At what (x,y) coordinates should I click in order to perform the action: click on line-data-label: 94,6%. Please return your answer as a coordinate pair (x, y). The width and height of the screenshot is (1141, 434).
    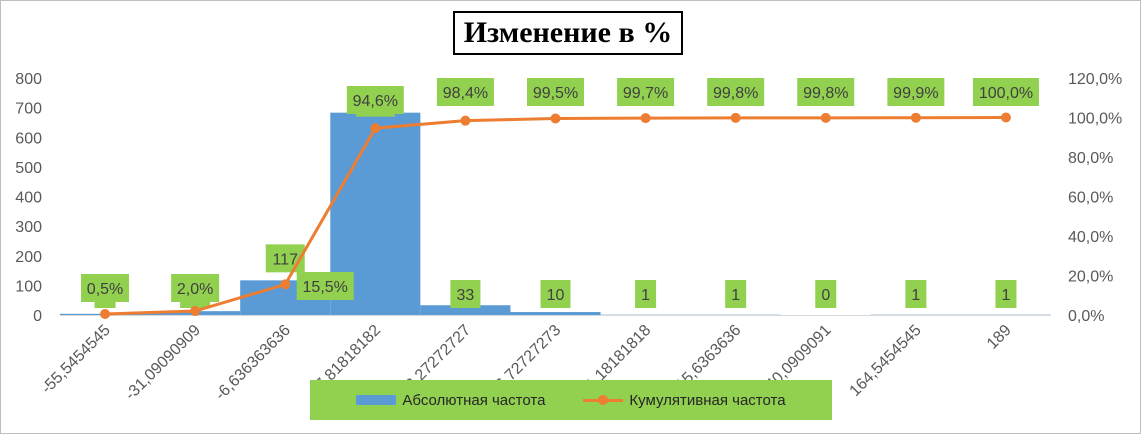
    Looking at the image, I should click on (375, 101).